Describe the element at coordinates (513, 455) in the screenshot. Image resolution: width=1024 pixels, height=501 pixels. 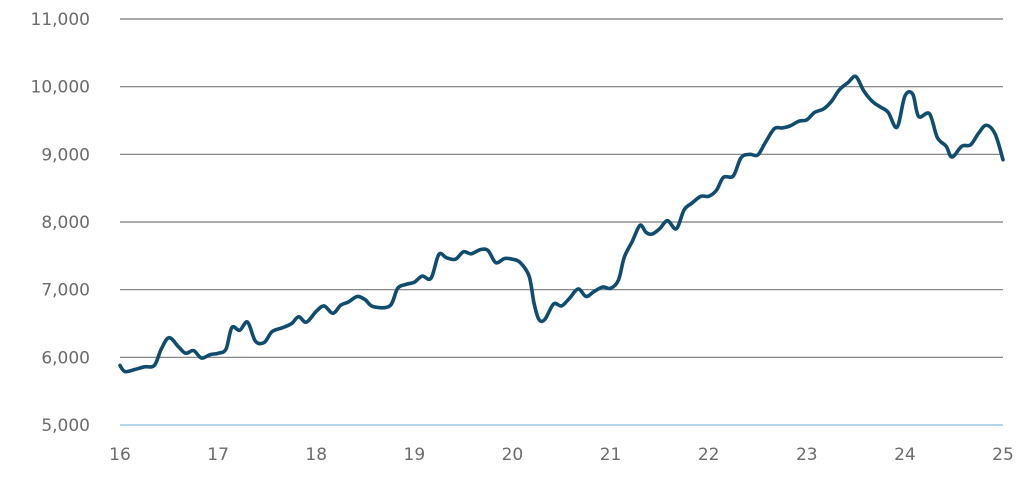
I see `x-tick-label: 20` at that location.